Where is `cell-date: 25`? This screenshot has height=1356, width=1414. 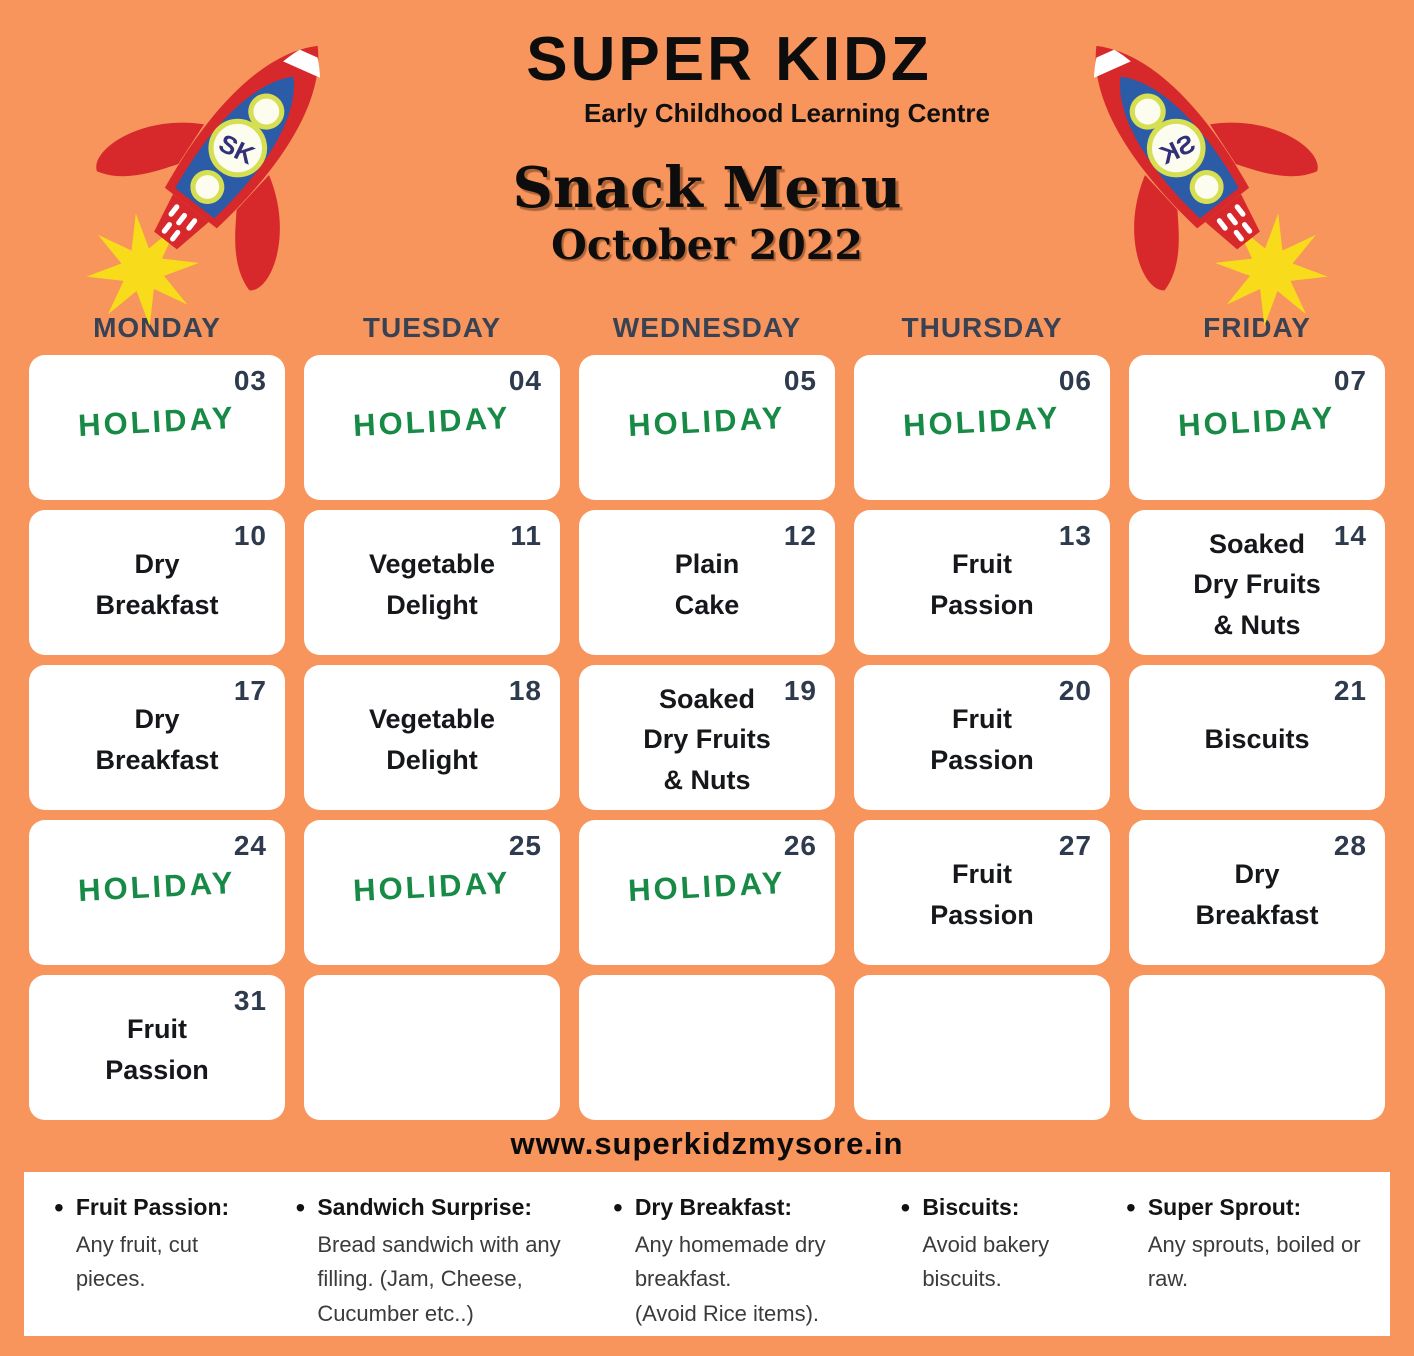
cell-date: 25 is located at coordinates (525, 845).